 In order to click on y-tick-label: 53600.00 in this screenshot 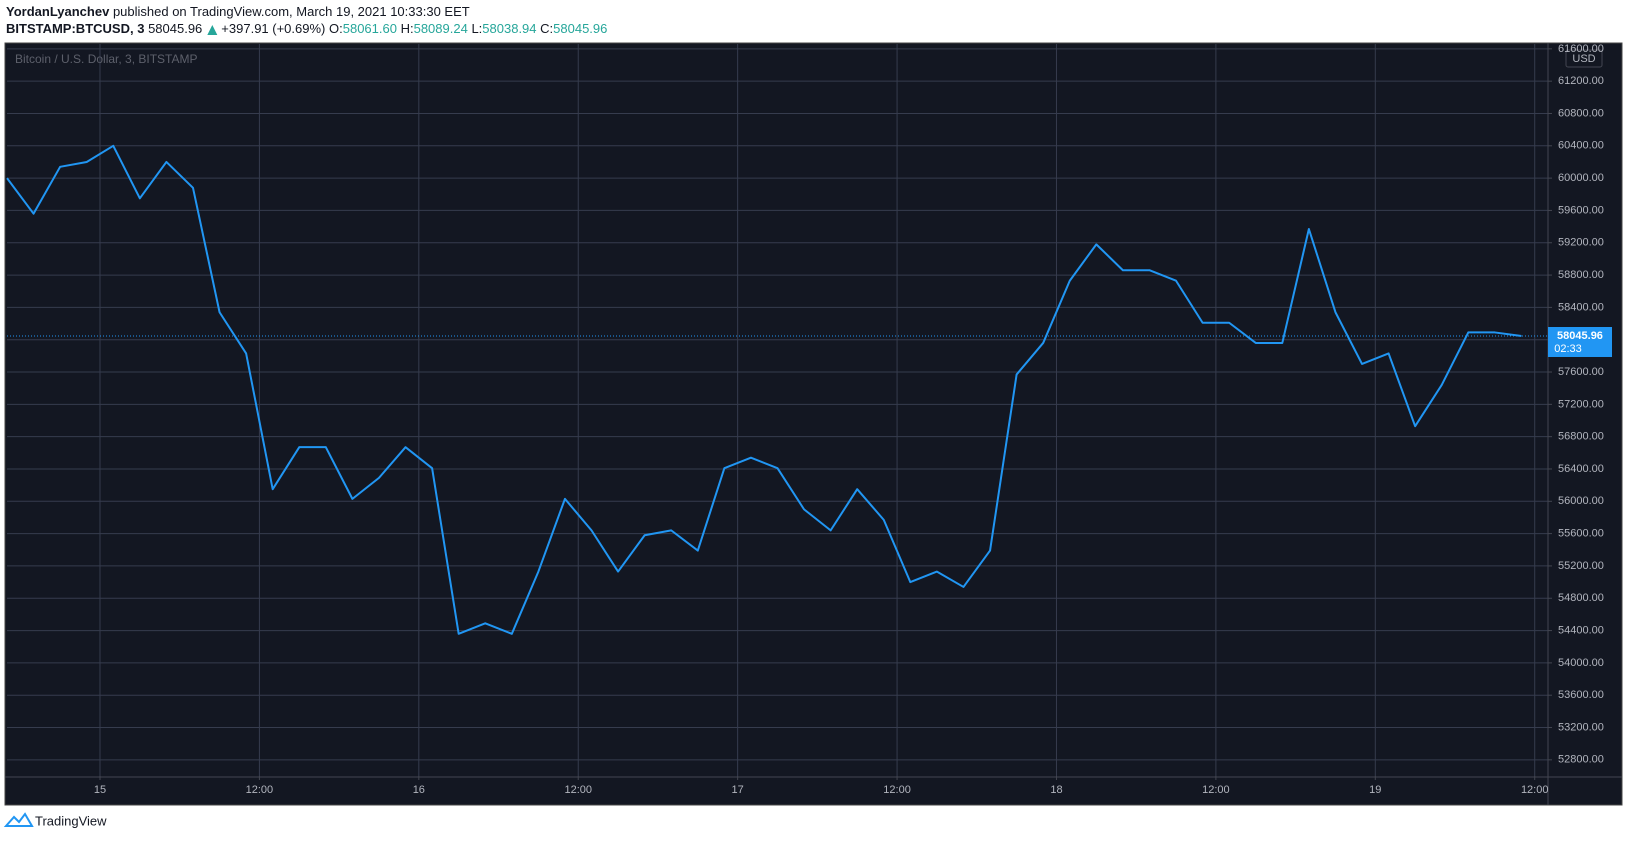, I will do `click(1581, 695)`.